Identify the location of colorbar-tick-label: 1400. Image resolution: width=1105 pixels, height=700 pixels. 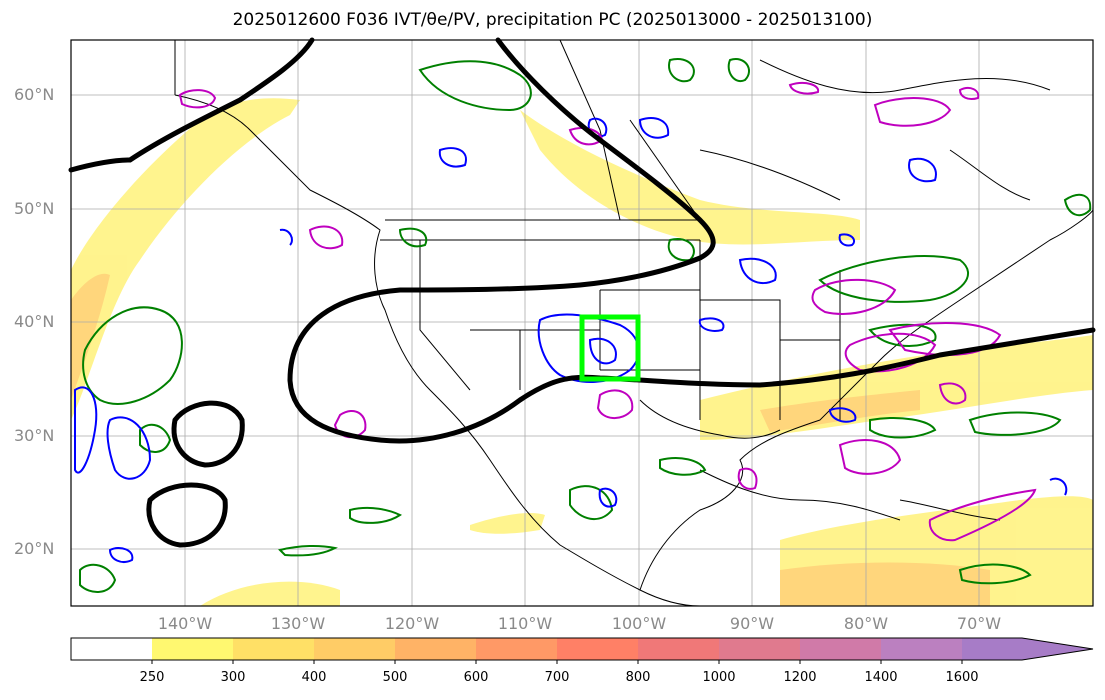
(881, 677).